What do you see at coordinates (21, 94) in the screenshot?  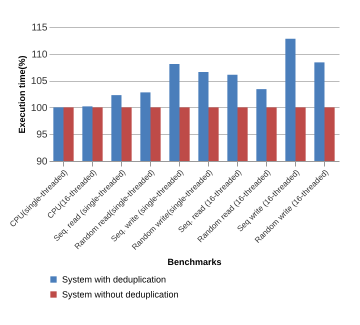 I see `y-axis-title: Execution time(%)` at bounding box center [21, 94].